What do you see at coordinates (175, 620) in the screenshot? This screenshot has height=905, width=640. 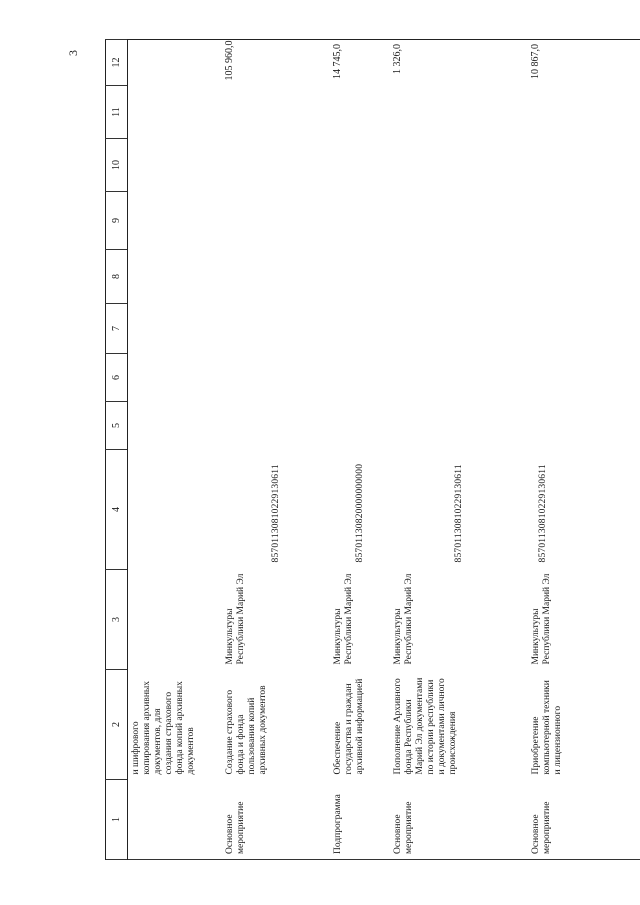 I see `cell-agency` at bounding box center [175, 620].